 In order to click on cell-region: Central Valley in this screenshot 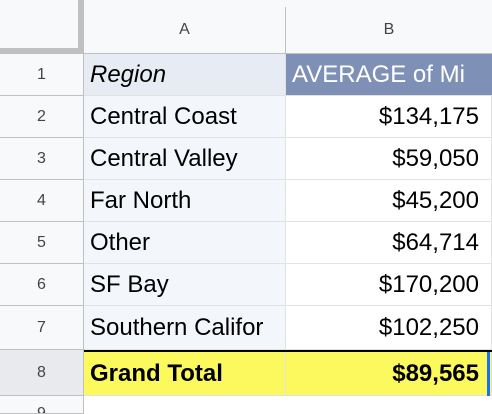, I will do `click(185, 159)`.